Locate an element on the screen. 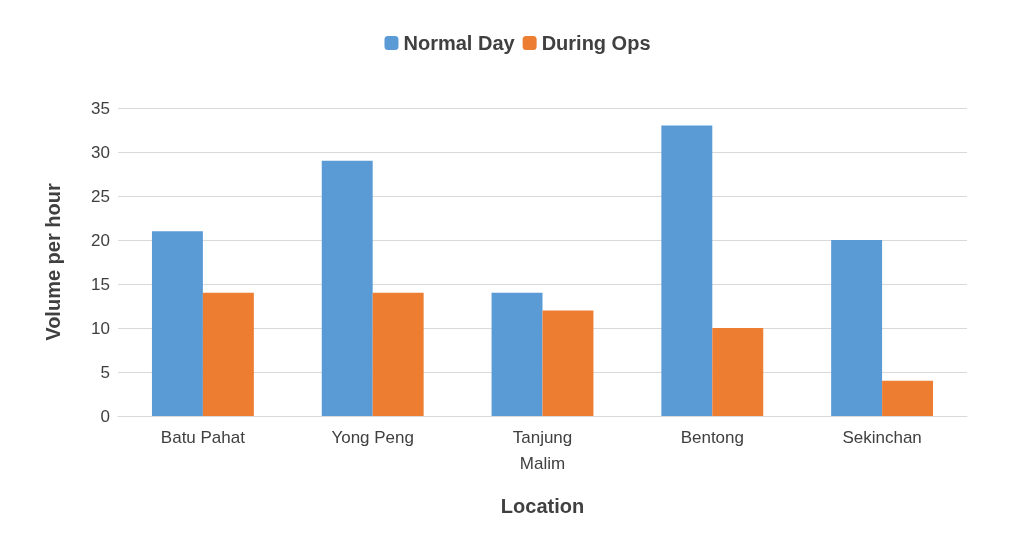 The height and width of the screenshot is (534, 1035). y-tick-label: 10 is located at coordinates (100, 328).